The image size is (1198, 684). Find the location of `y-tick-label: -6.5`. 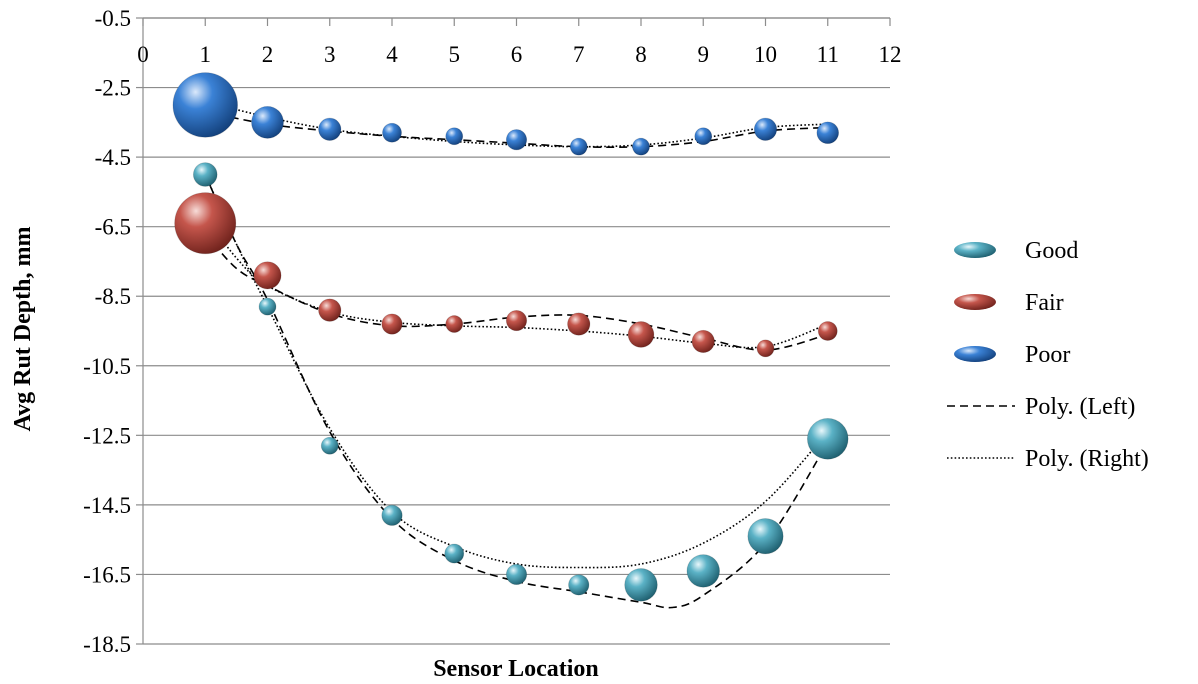

y-tick-label: -6.5 is located at coordinates (113, 227).